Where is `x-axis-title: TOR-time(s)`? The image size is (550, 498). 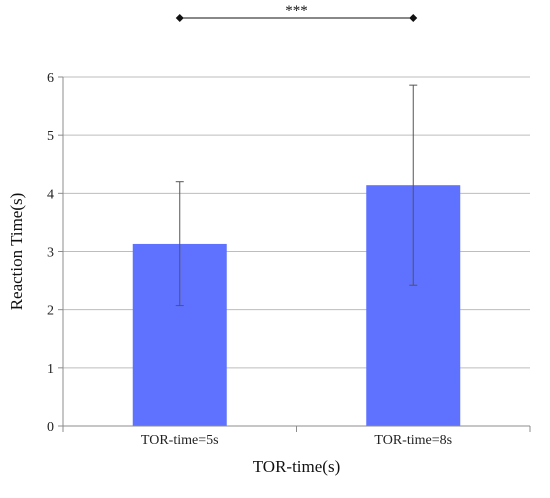
x-axis-title: TOR-time(s) is located at coordinates (297, 466).